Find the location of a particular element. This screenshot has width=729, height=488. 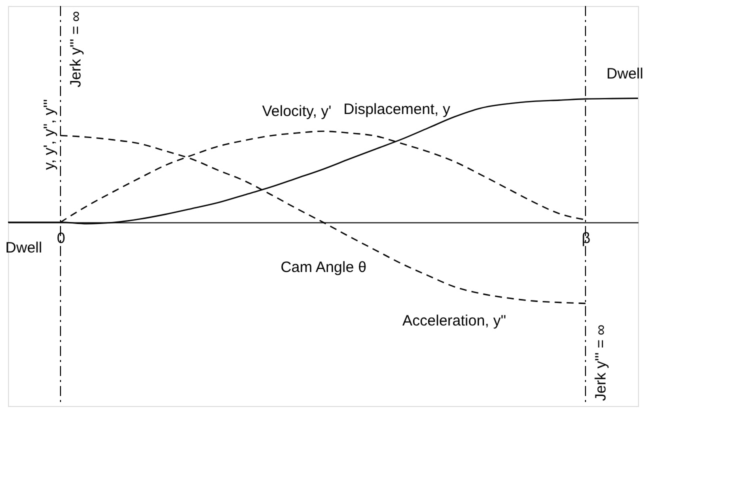

y-axis-title: y, y', y", y''' is located at coordinates (49, 134).